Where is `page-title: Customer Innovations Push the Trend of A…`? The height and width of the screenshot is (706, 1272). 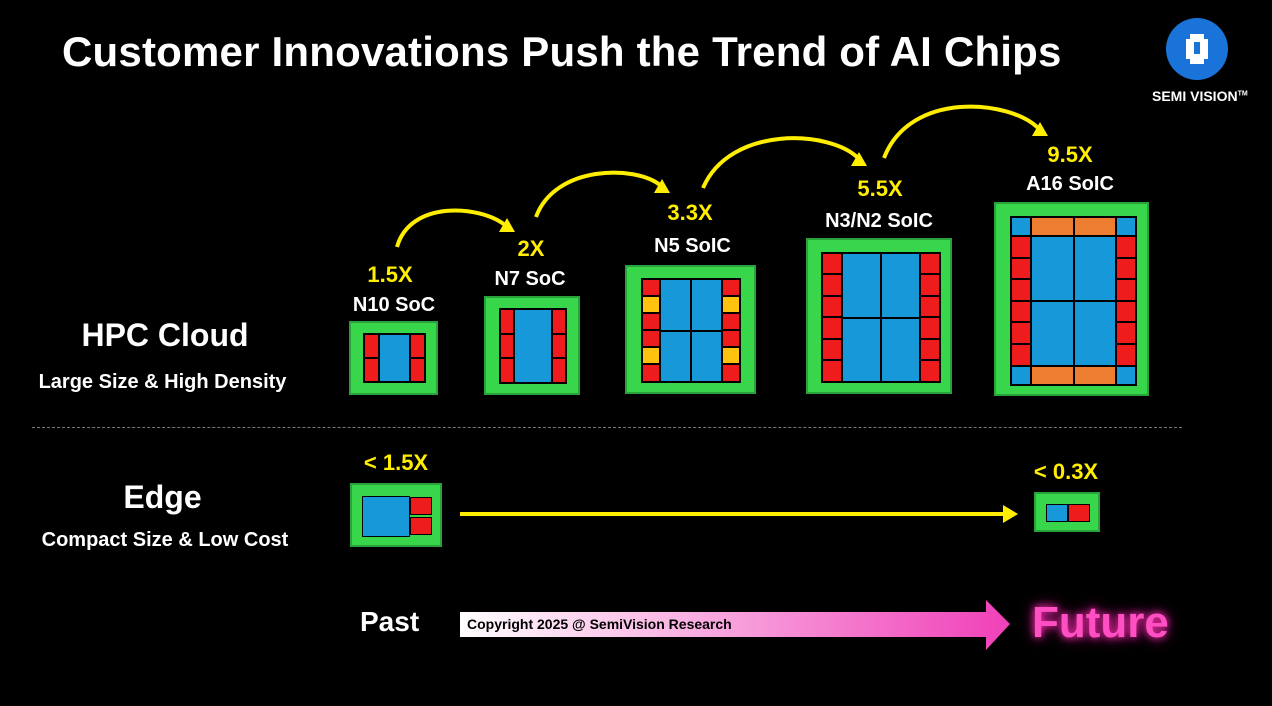
page-title: Customer Innovations Push the Trend of A… is located at coordinates (562, 51).